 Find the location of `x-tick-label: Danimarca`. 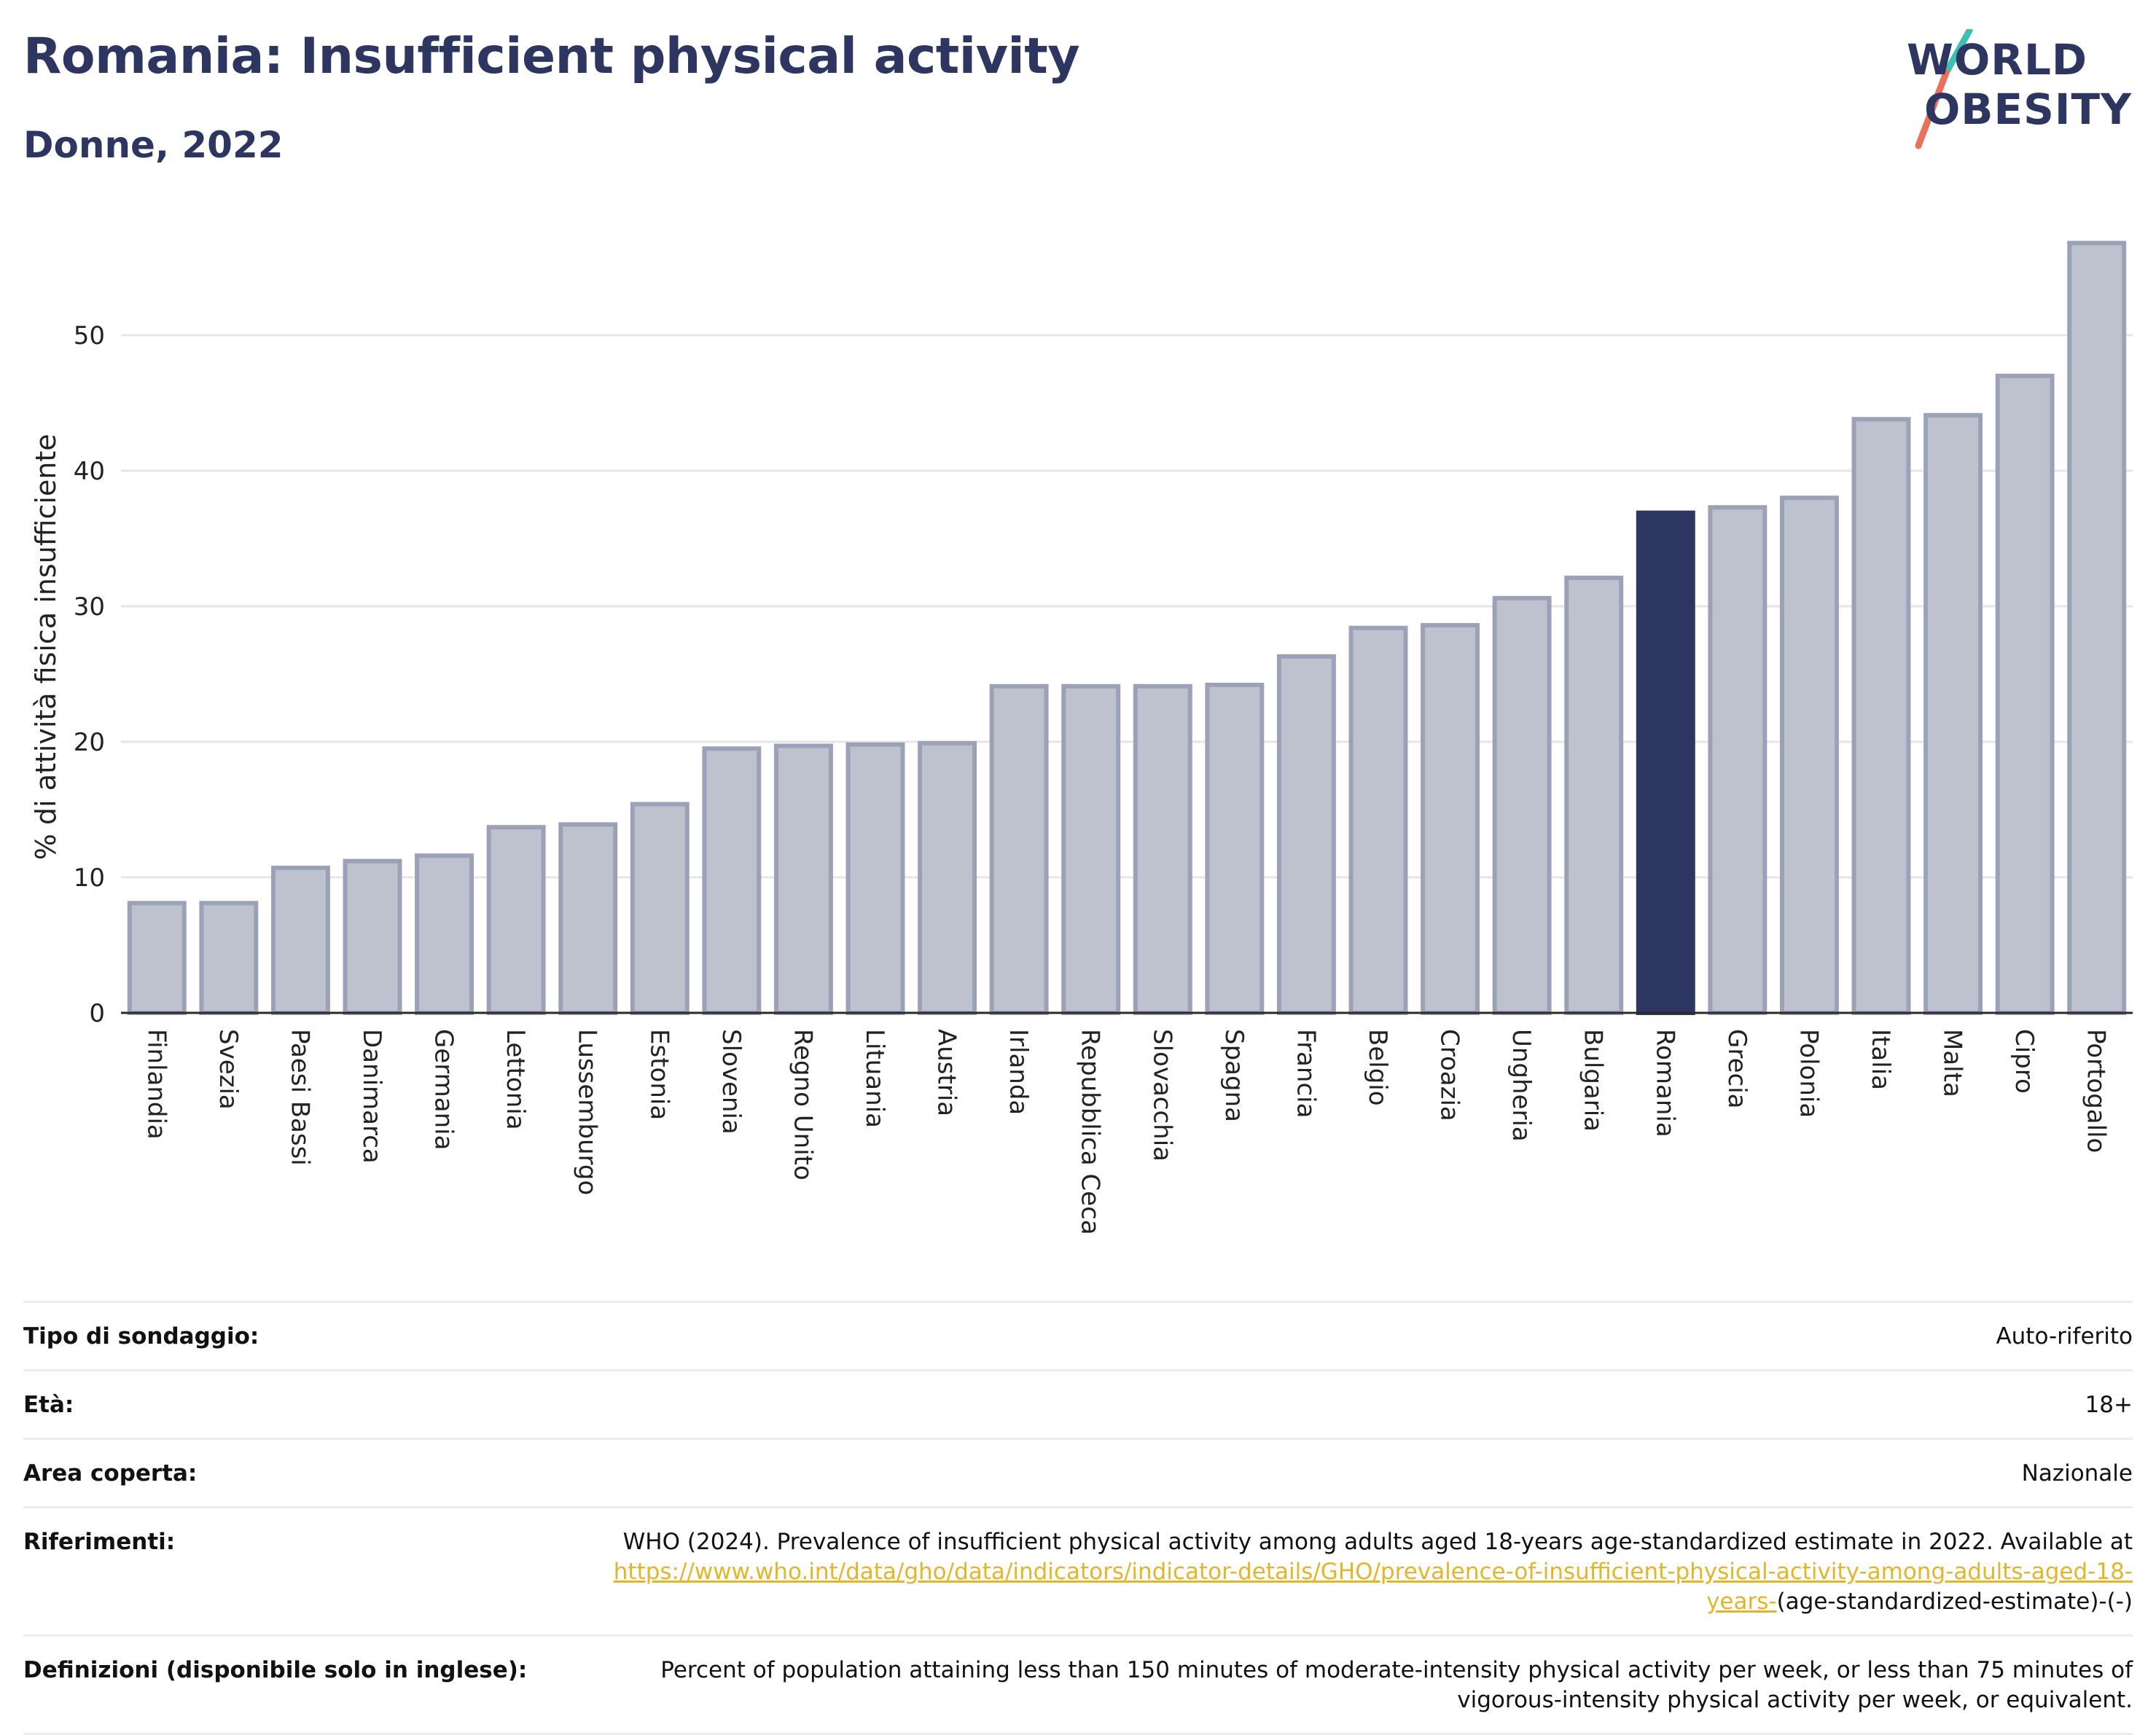

x-tick-label: Danimarca is located at coordinates (372, 1096).